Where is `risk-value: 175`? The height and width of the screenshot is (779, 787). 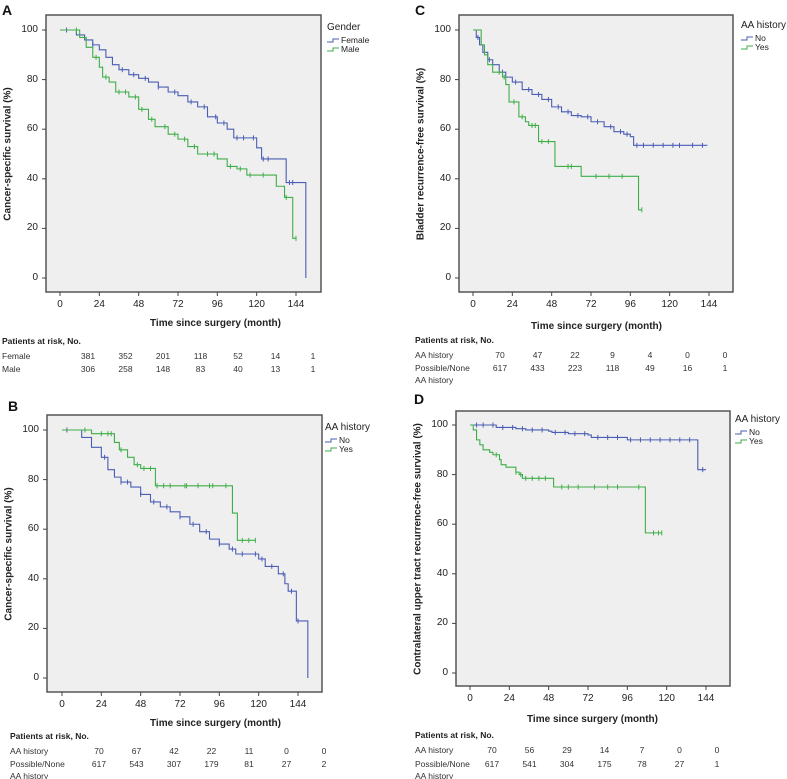
risk-value: 175 is located at coordinates (604, 764).